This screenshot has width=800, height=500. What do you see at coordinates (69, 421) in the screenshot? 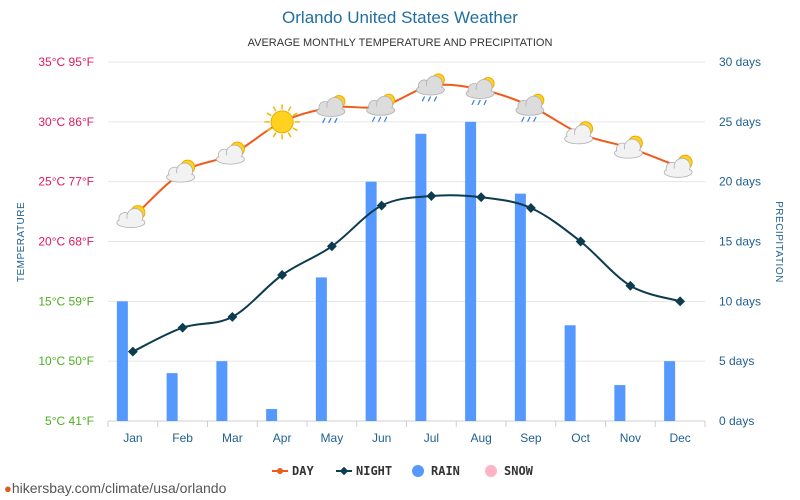
I see `temperature-tick-label: 5°C 41°F` at bounding box center [69, 421].